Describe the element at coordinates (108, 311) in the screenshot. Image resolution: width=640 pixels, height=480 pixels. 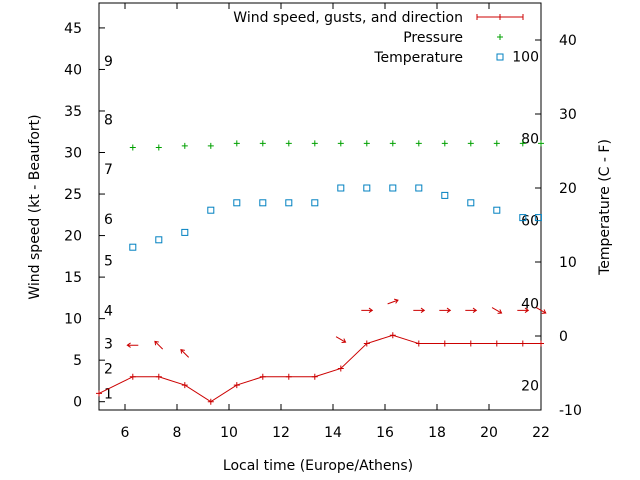
I see `beaufort-label: 4` at that location.